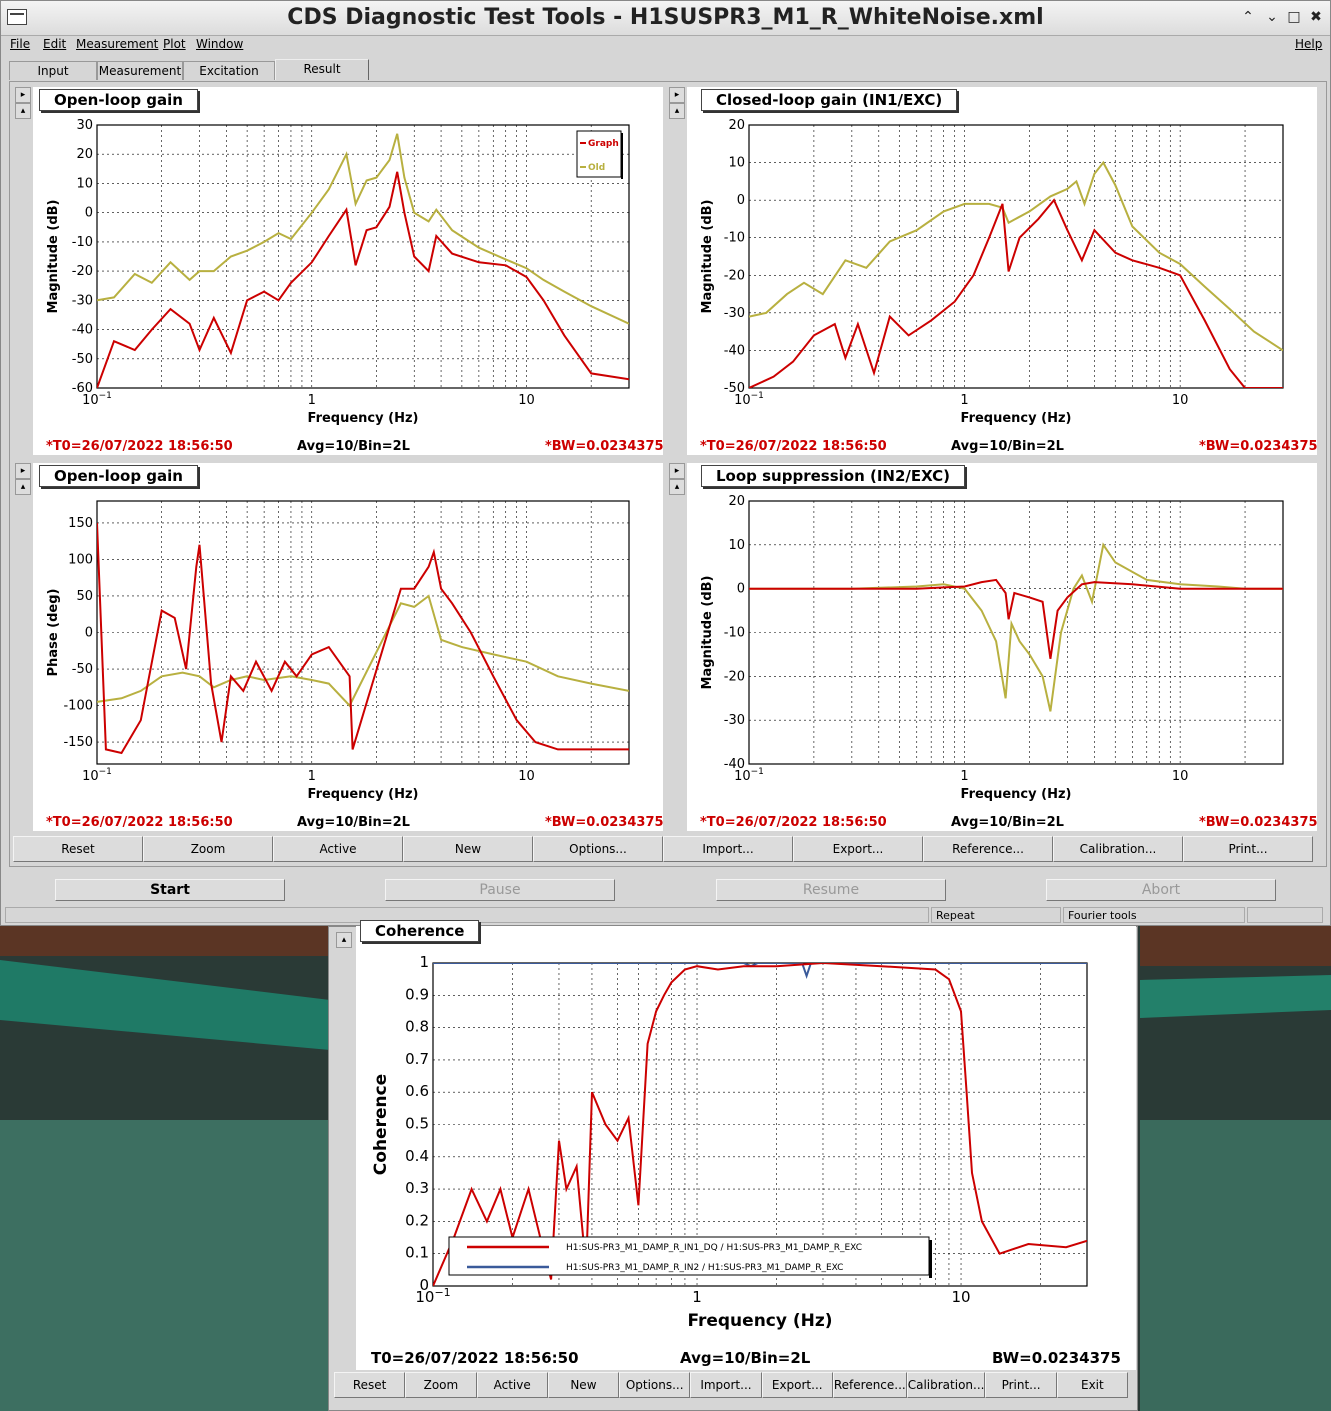 The width and height of the screenshot is (1331, 1411). I want to click on p2-t0-label: *T0=26/07/2022 18:56:50, so click(793, 446).